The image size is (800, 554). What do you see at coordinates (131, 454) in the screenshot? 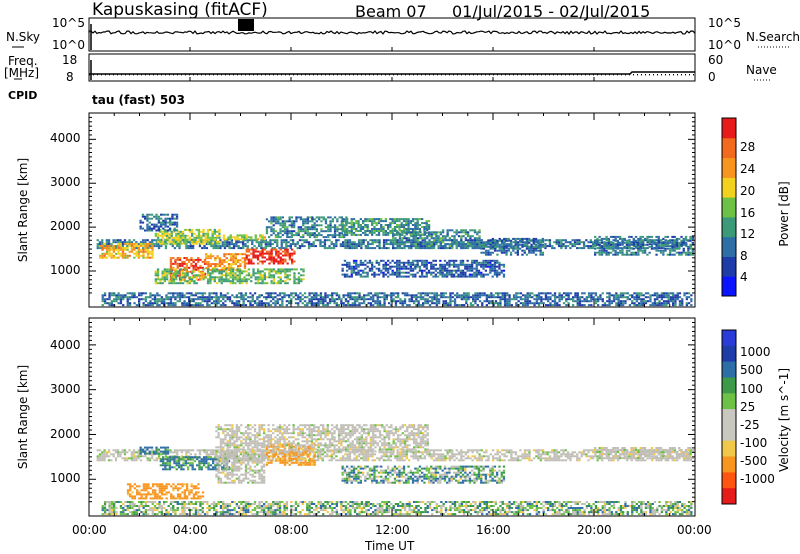
I see `velocity-cell` at bounding box center [131, 454].